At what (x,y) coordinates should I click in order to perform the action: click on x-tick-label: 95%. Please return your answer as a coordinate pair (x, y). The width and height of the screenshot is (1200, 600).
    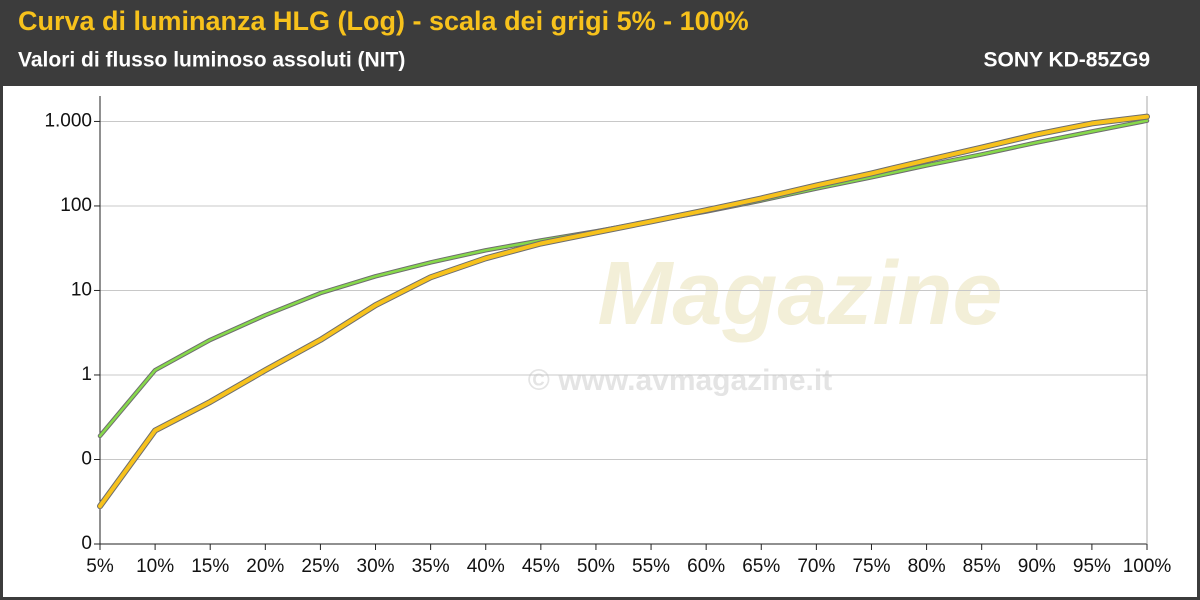
    Looking at the image, I should click on (1092, 566).